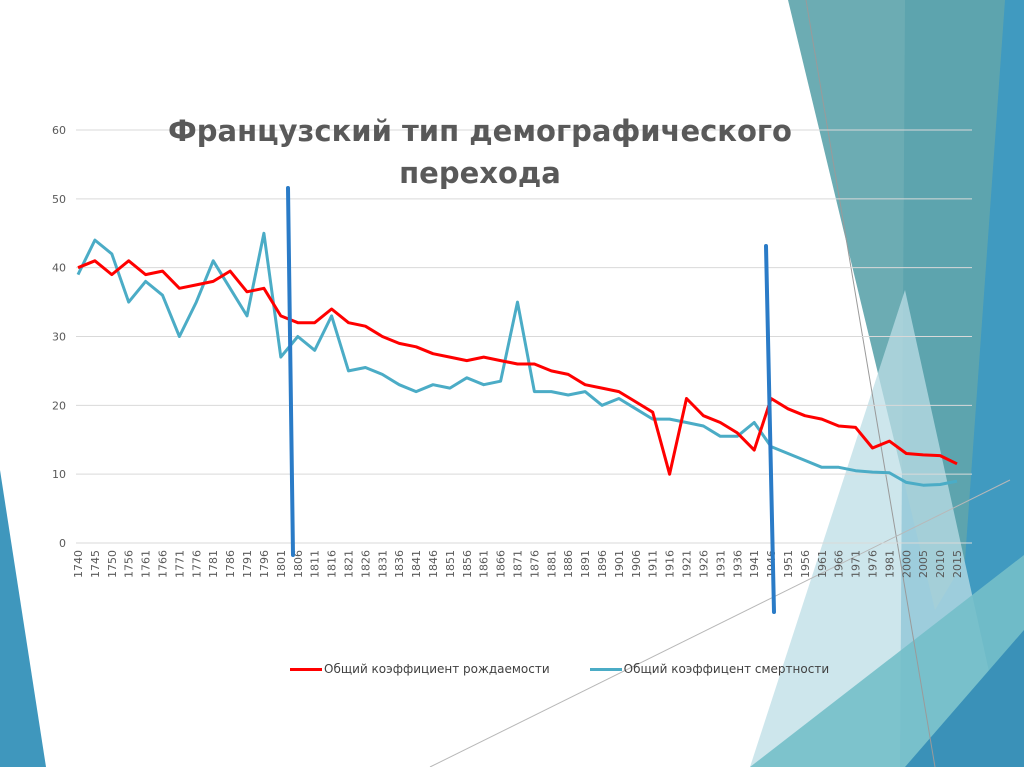 Image resolution: width=1024 pixels, height=767 pixels. Describe the element at coordinates (839, 564) in the screenshot. I see `x-tick-label: 1966` at that location.